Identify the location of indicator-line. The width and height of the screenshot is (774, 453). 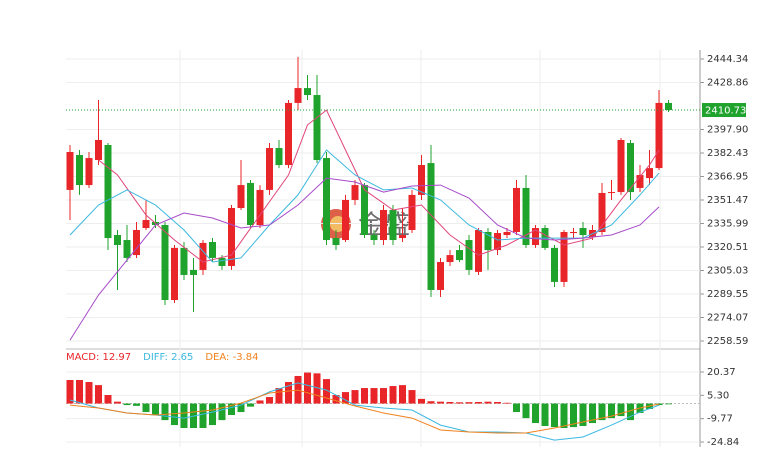
(364, 411).